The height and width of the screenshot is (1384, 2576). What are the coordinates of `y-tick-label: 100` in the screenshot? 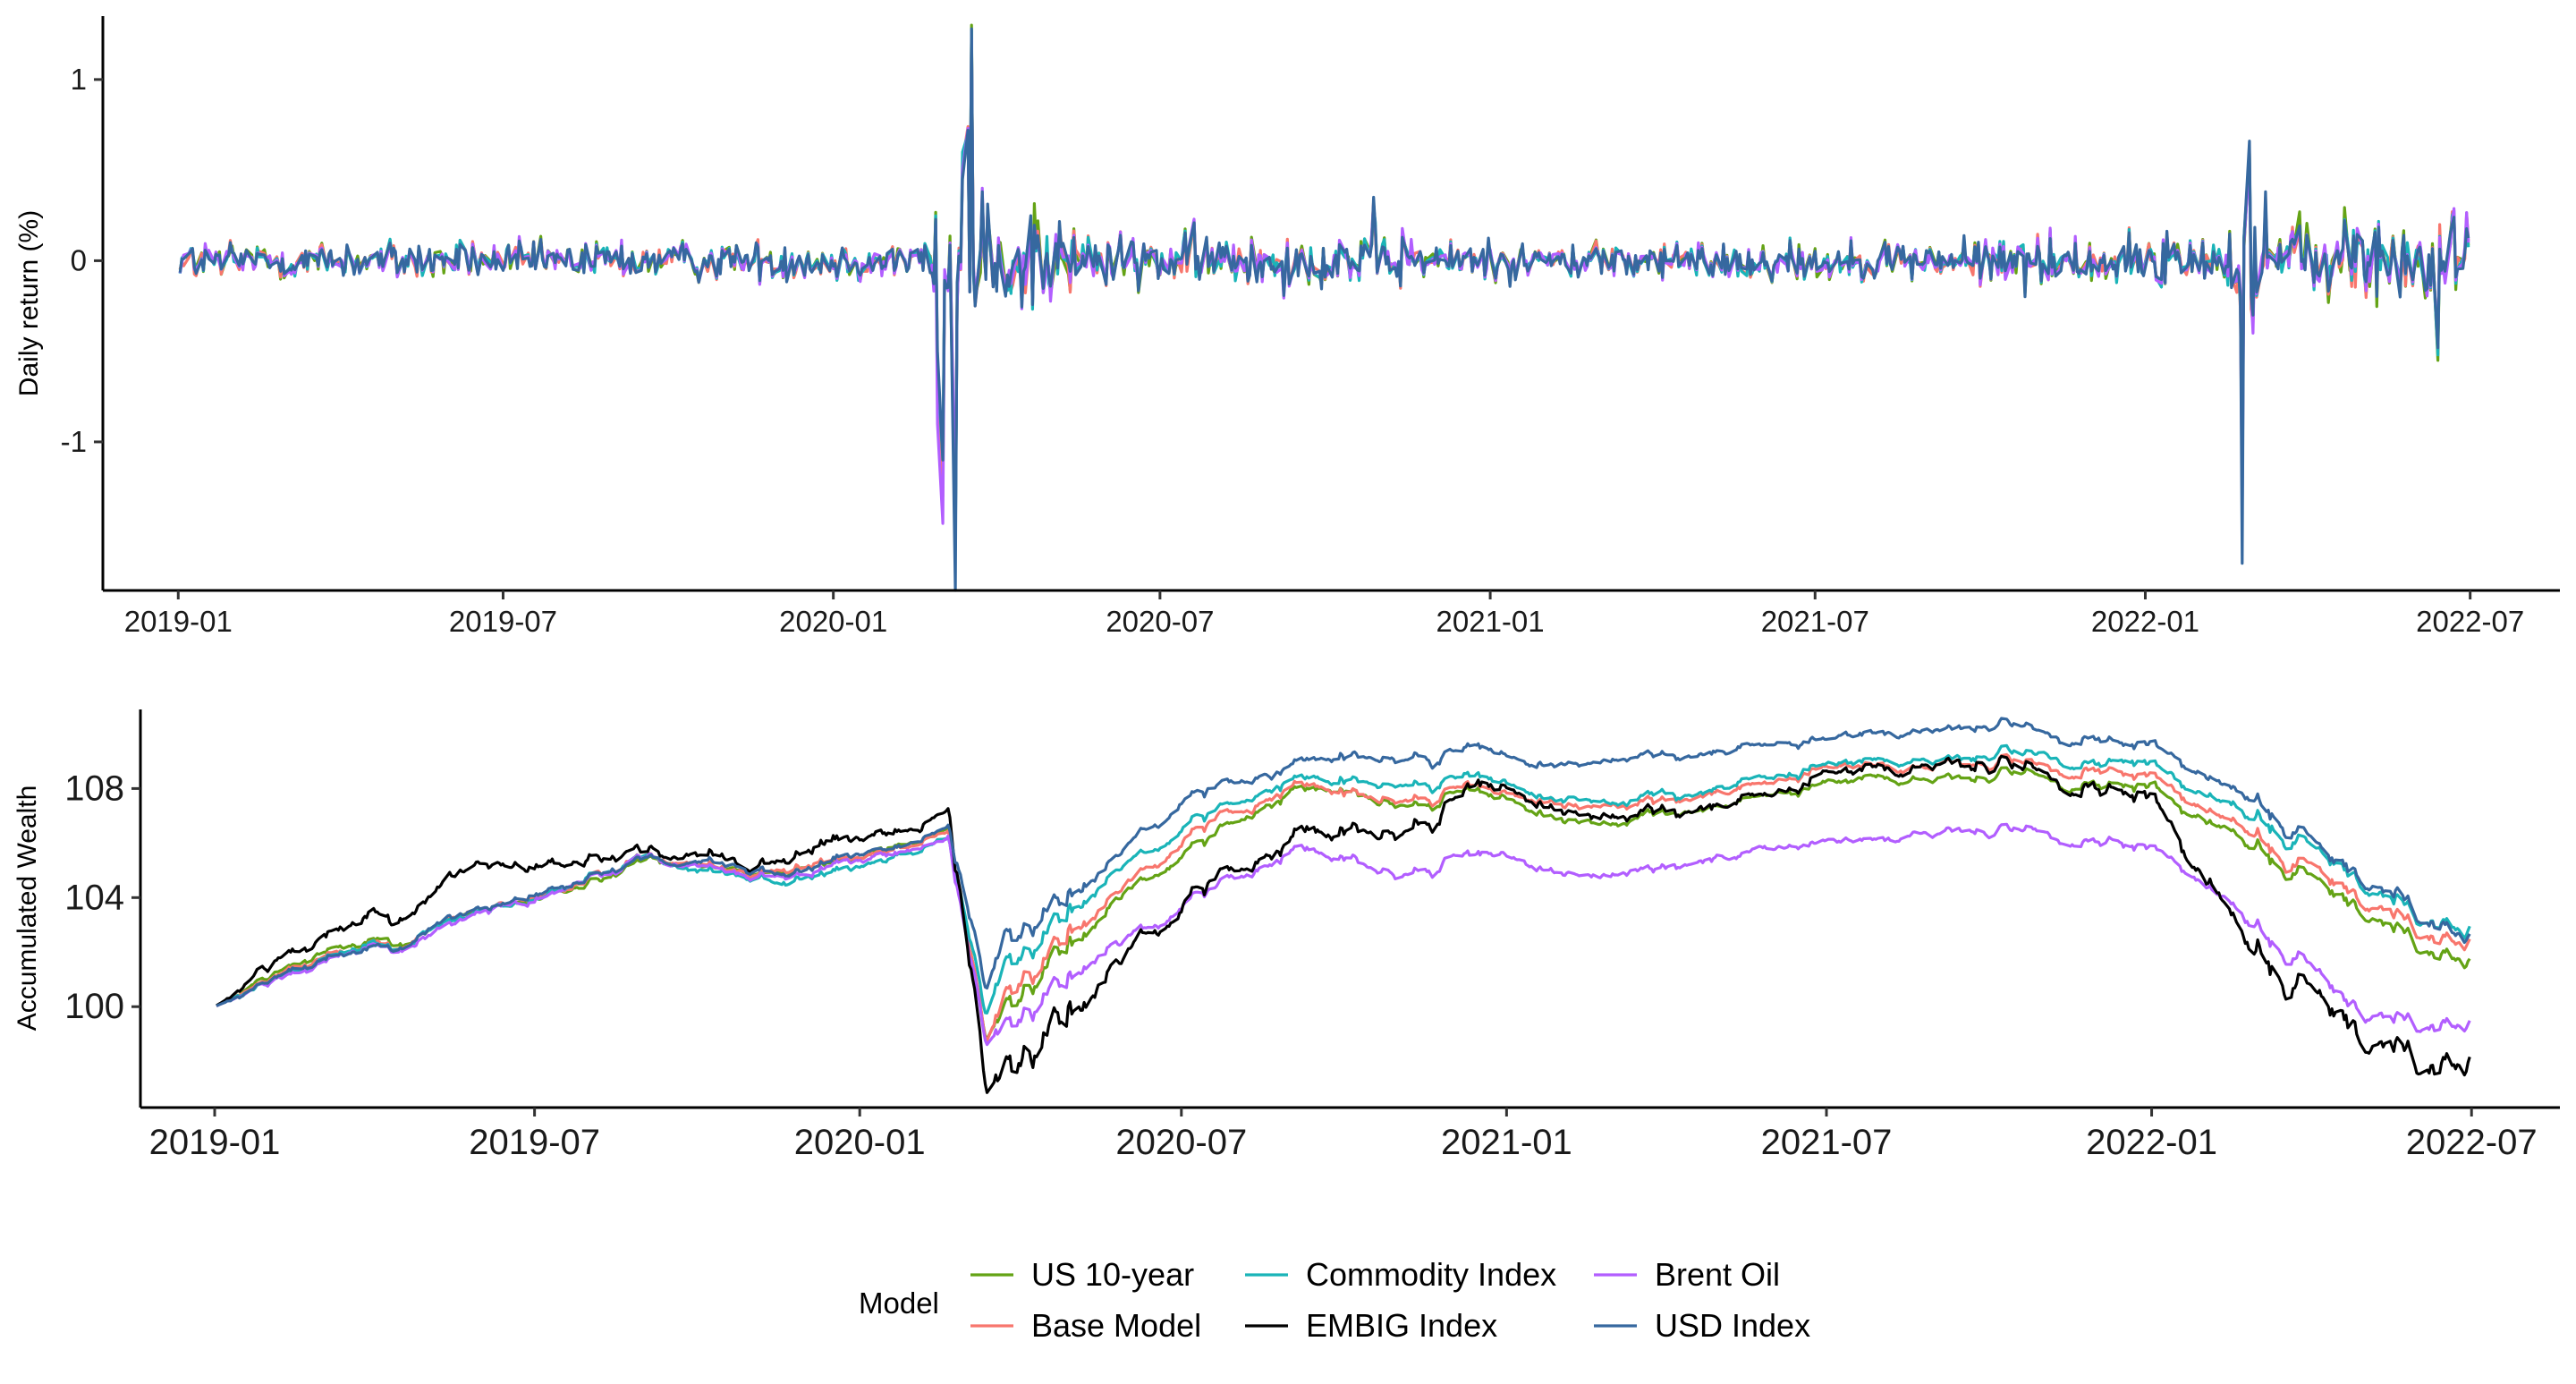 It's located at (94, 1006).